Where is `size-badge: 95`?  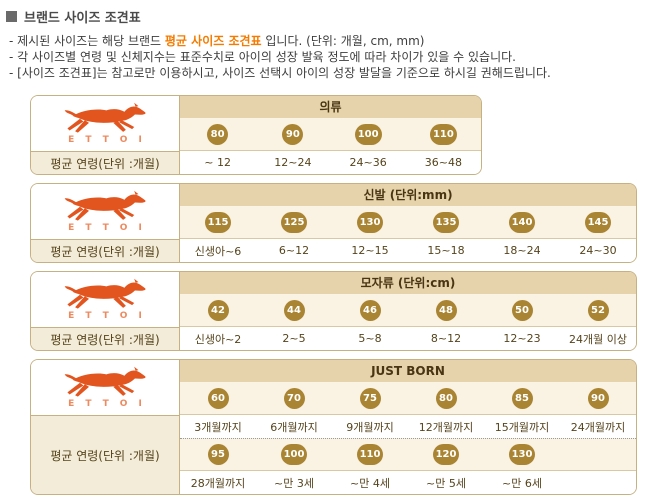
size-badge: 95 is located at coordinates (218, 454).